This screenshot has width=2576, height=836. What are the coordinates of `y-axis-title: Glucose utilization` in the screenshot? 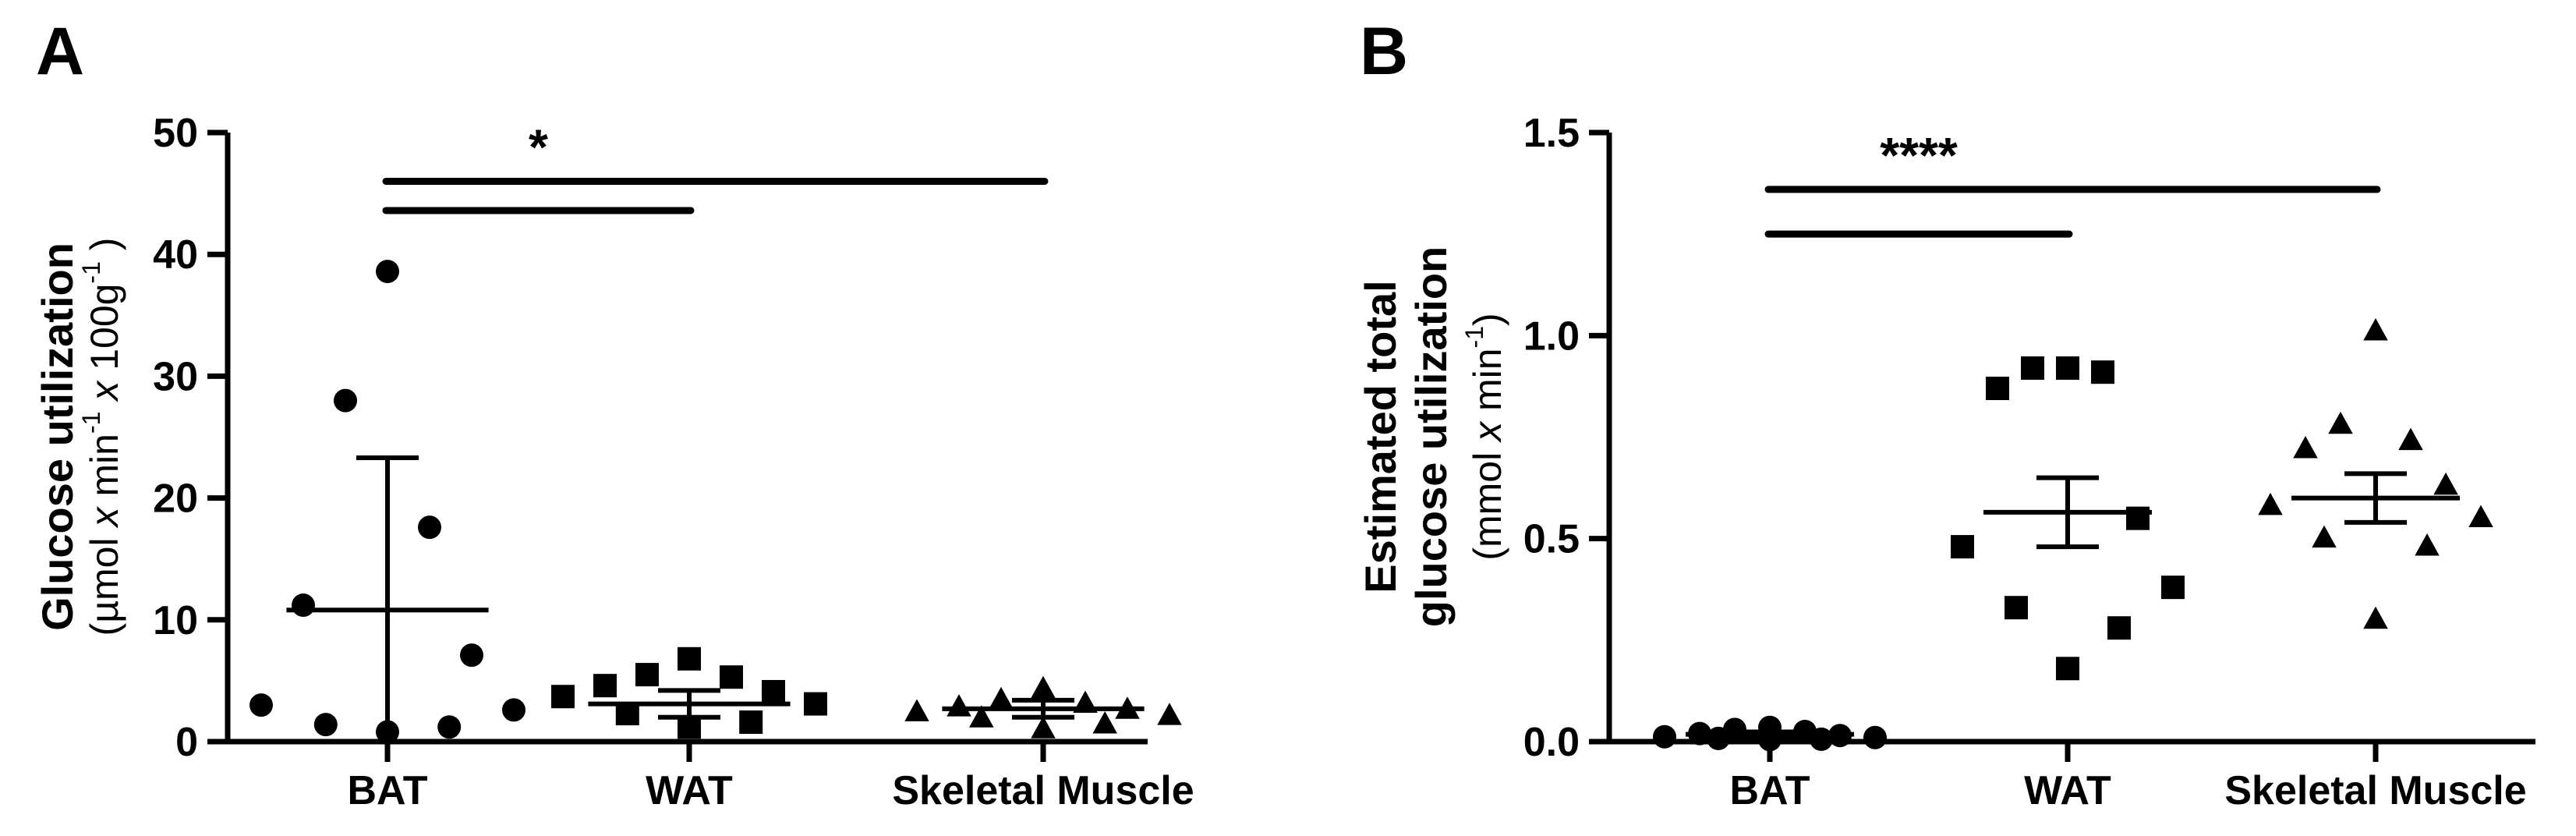 It's located at (57, 437).